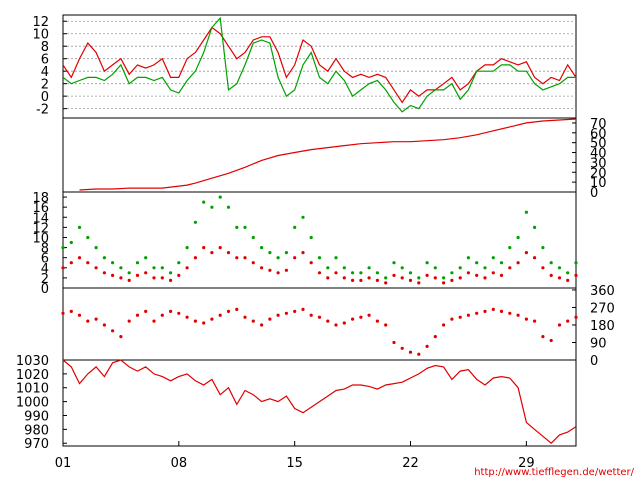 This screenshot has width=640, height=480. Describe the element at coordinates (598, 154) in the screenshot. I see `y-tick-label: 40` at that location.